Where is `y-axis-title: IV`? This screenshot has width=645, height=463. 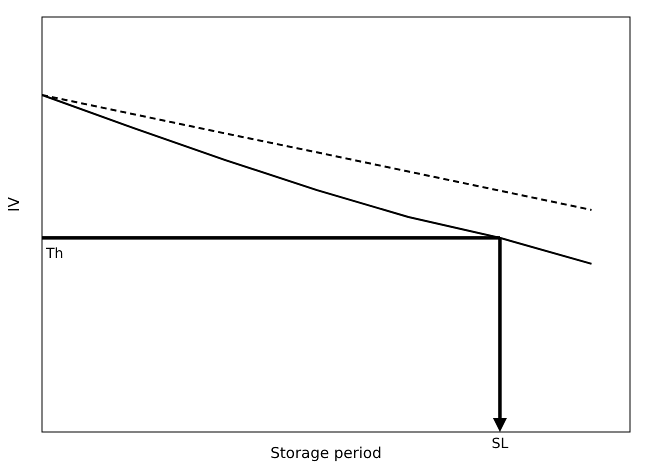 y-axis-title: IV is located at coordinates (14, 204).